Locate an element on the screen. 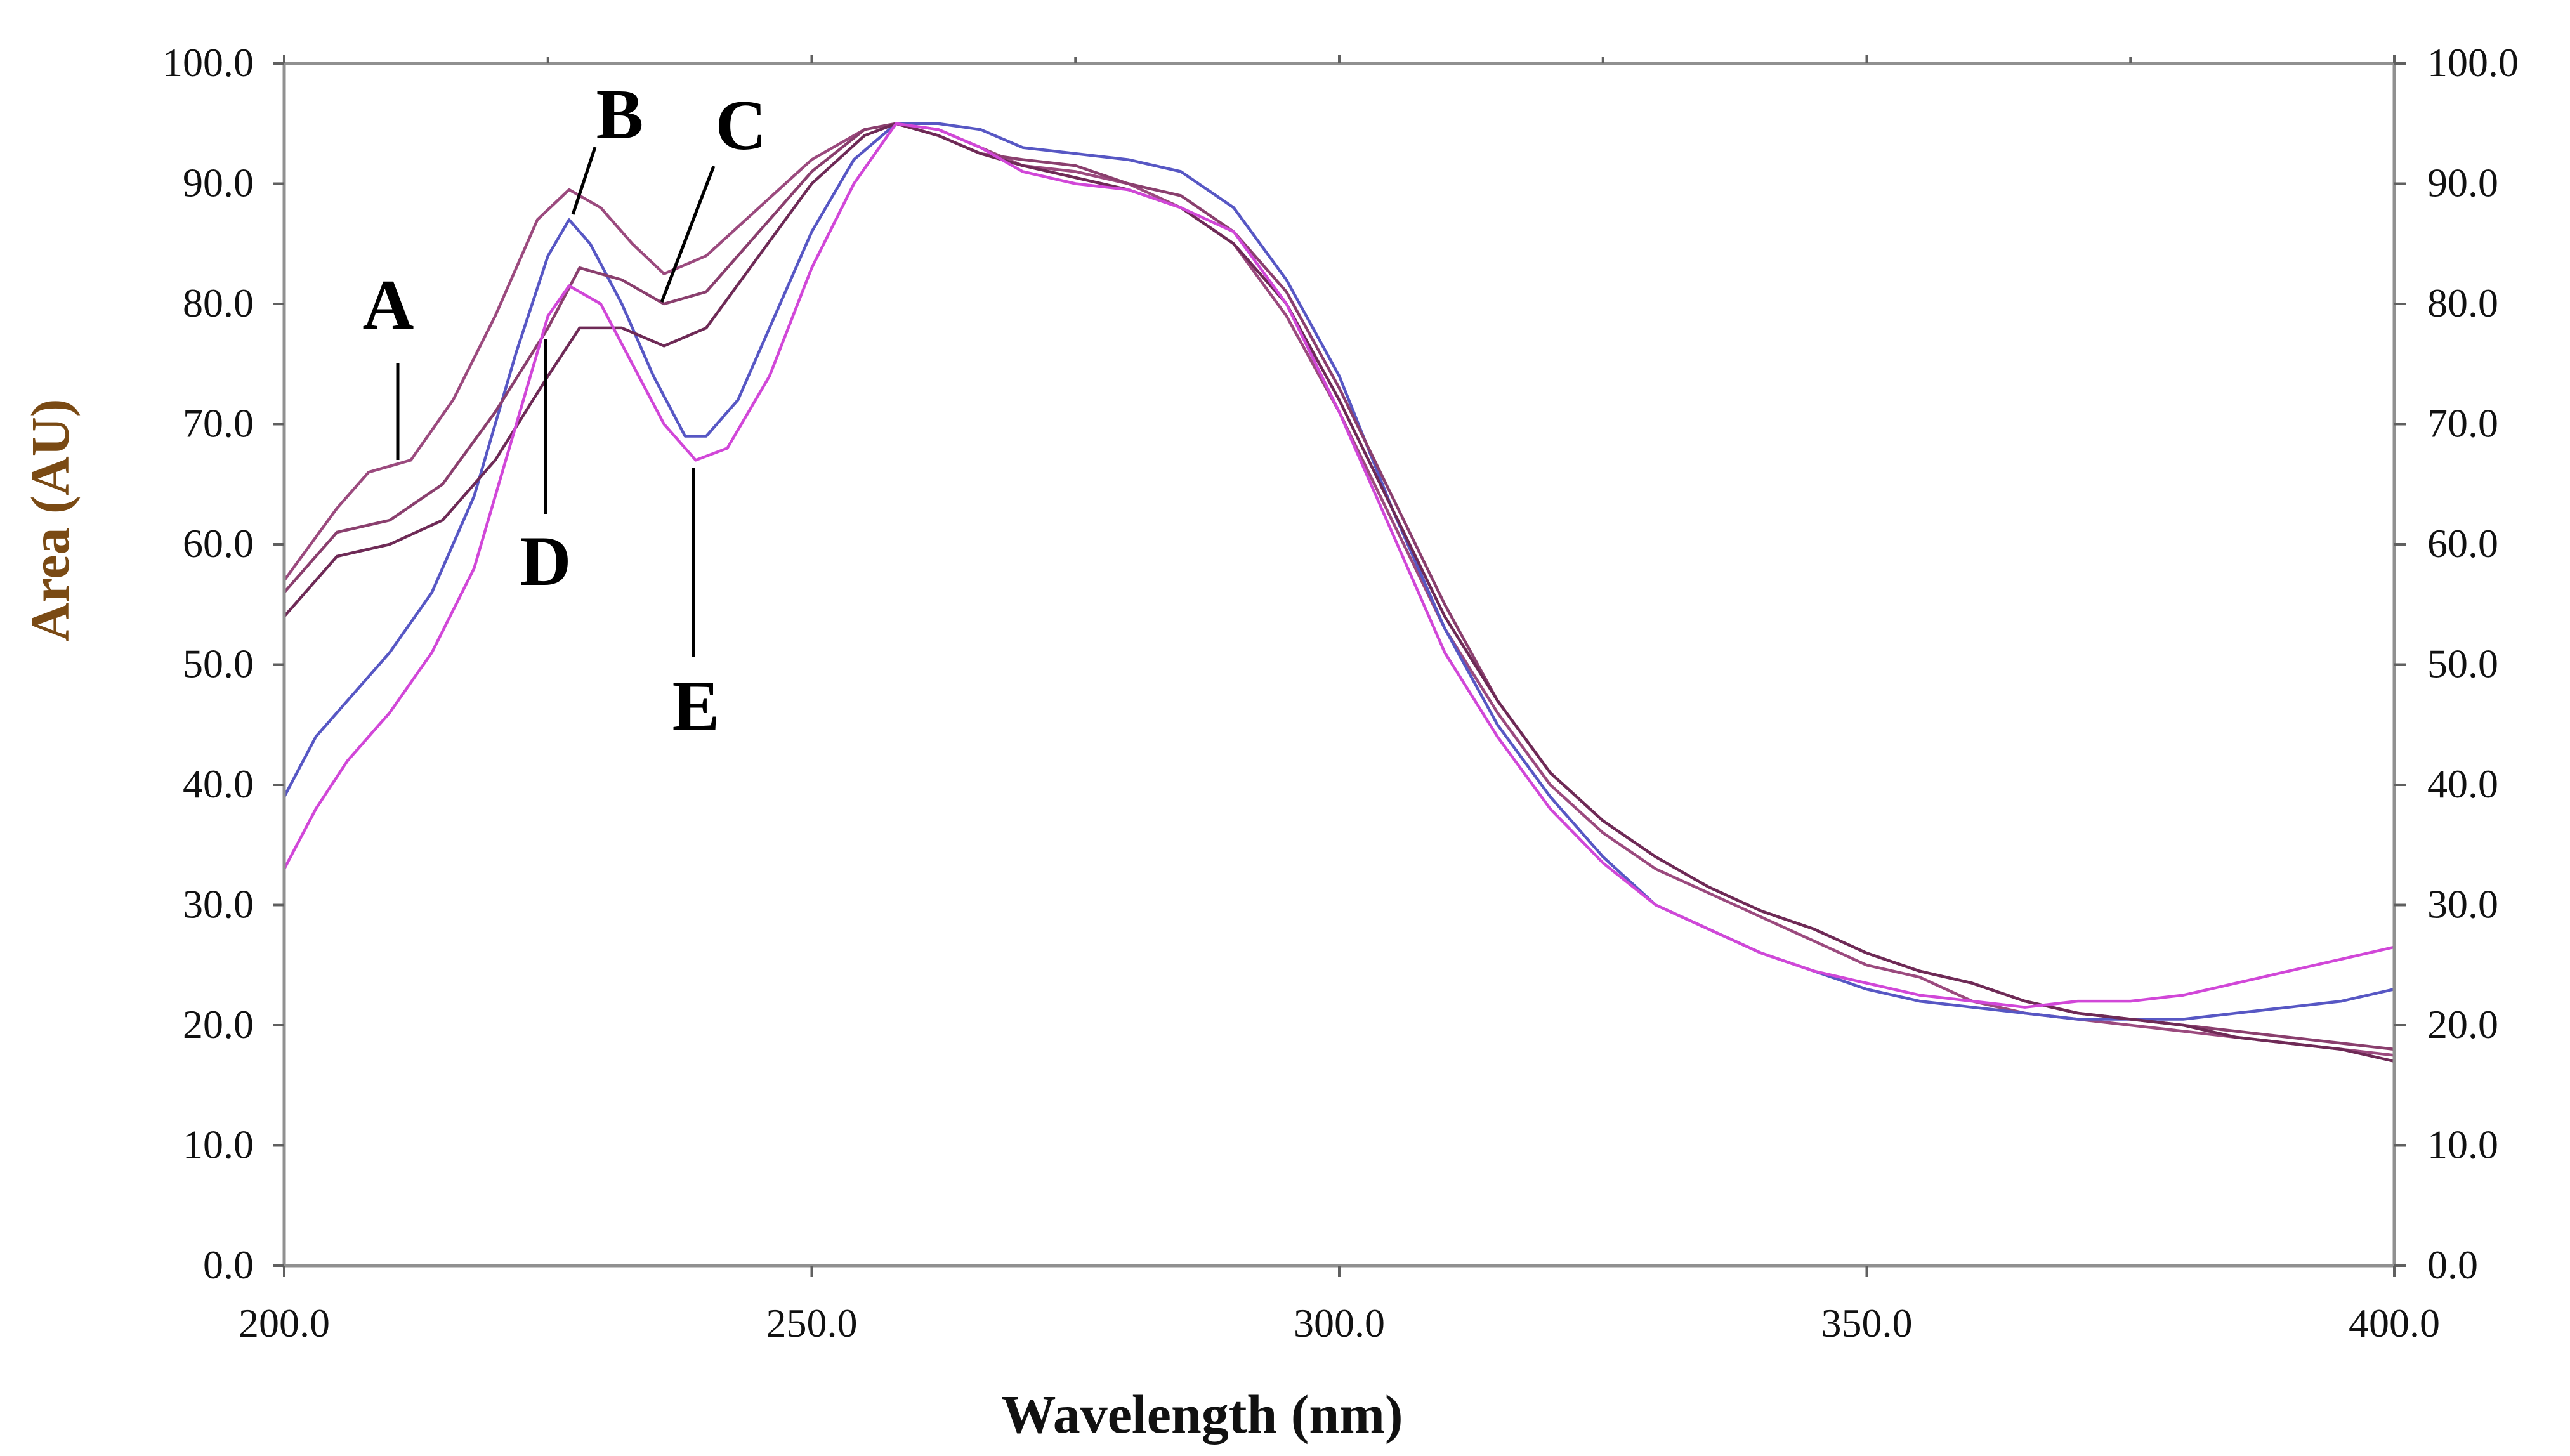 The width and height of the screenshot is (2570, 1456). right-y-tick-label: 100.0 is located at coordinates (2473, 62).